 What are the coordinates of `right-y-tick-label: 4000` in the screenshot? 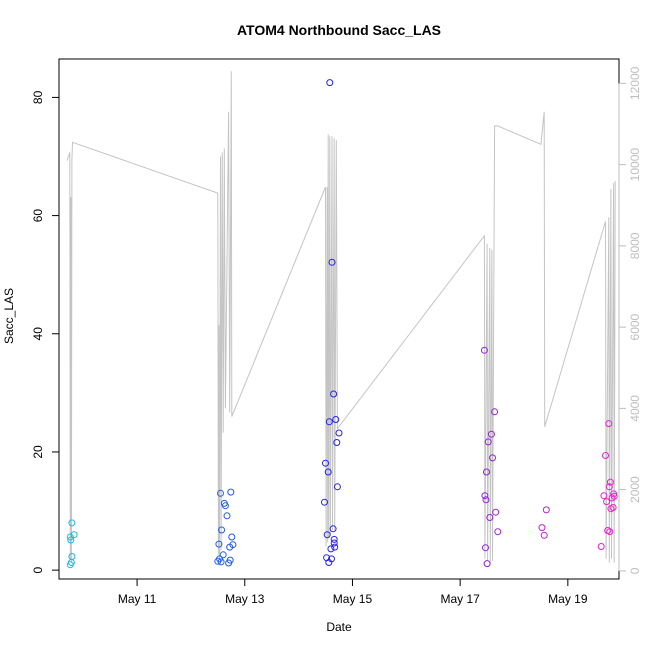 It's located at (635, 408).